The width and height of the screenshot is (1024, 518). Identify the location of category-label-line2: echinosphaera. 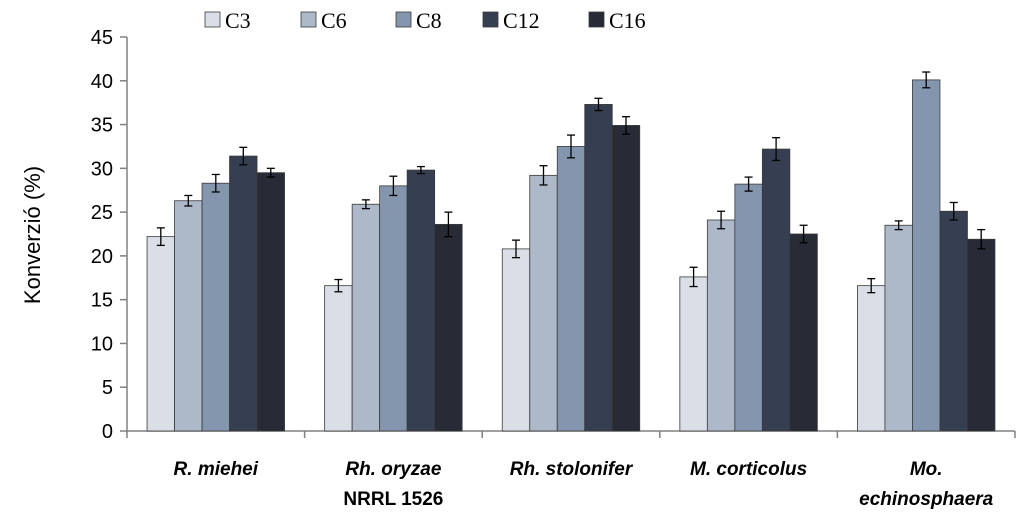
(926, 499).